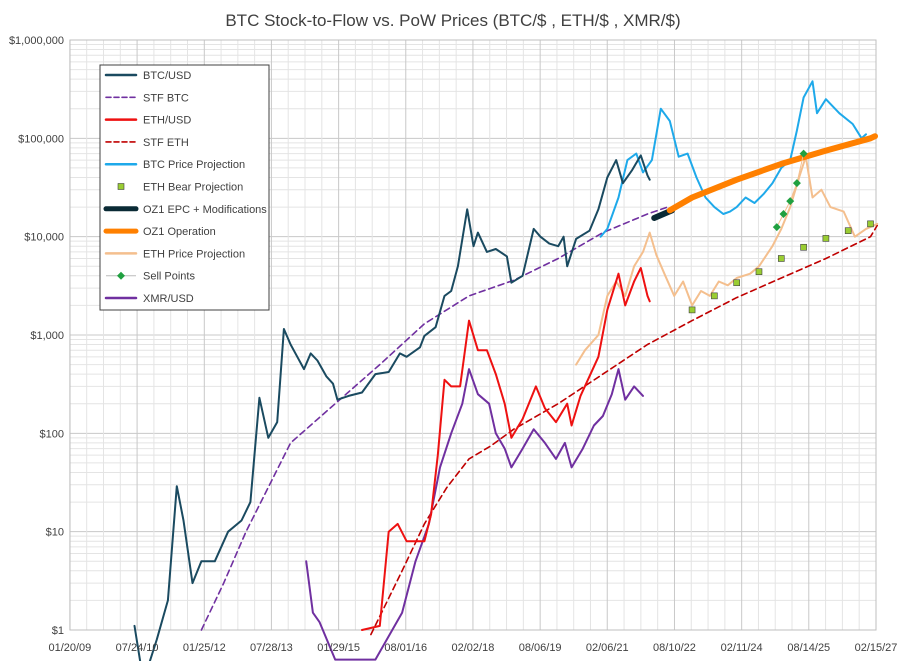 This screenshot has width=910, height=661. What do you see at coordinates (674, 648) in the screenshot?
I see `x-tick-label: 08/10/22` at bounding box center [674, 648].